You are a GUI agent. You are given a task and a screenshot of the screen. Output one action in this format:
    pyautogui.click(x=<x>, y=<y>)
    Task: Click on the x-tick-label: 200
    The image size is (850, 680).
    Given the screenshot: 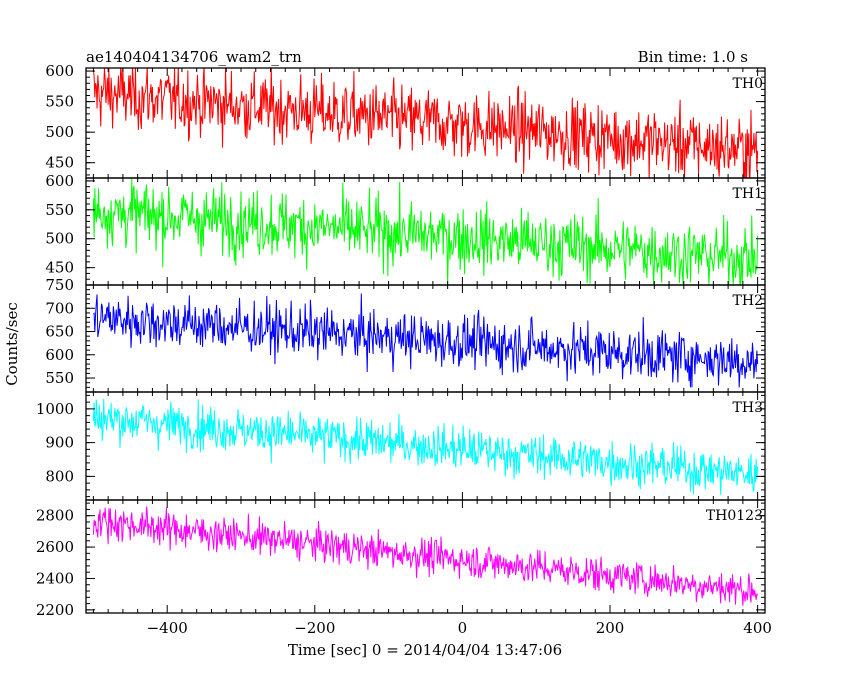 What is the action you would take?
    pyautogui.click(x=610, y=628)
    